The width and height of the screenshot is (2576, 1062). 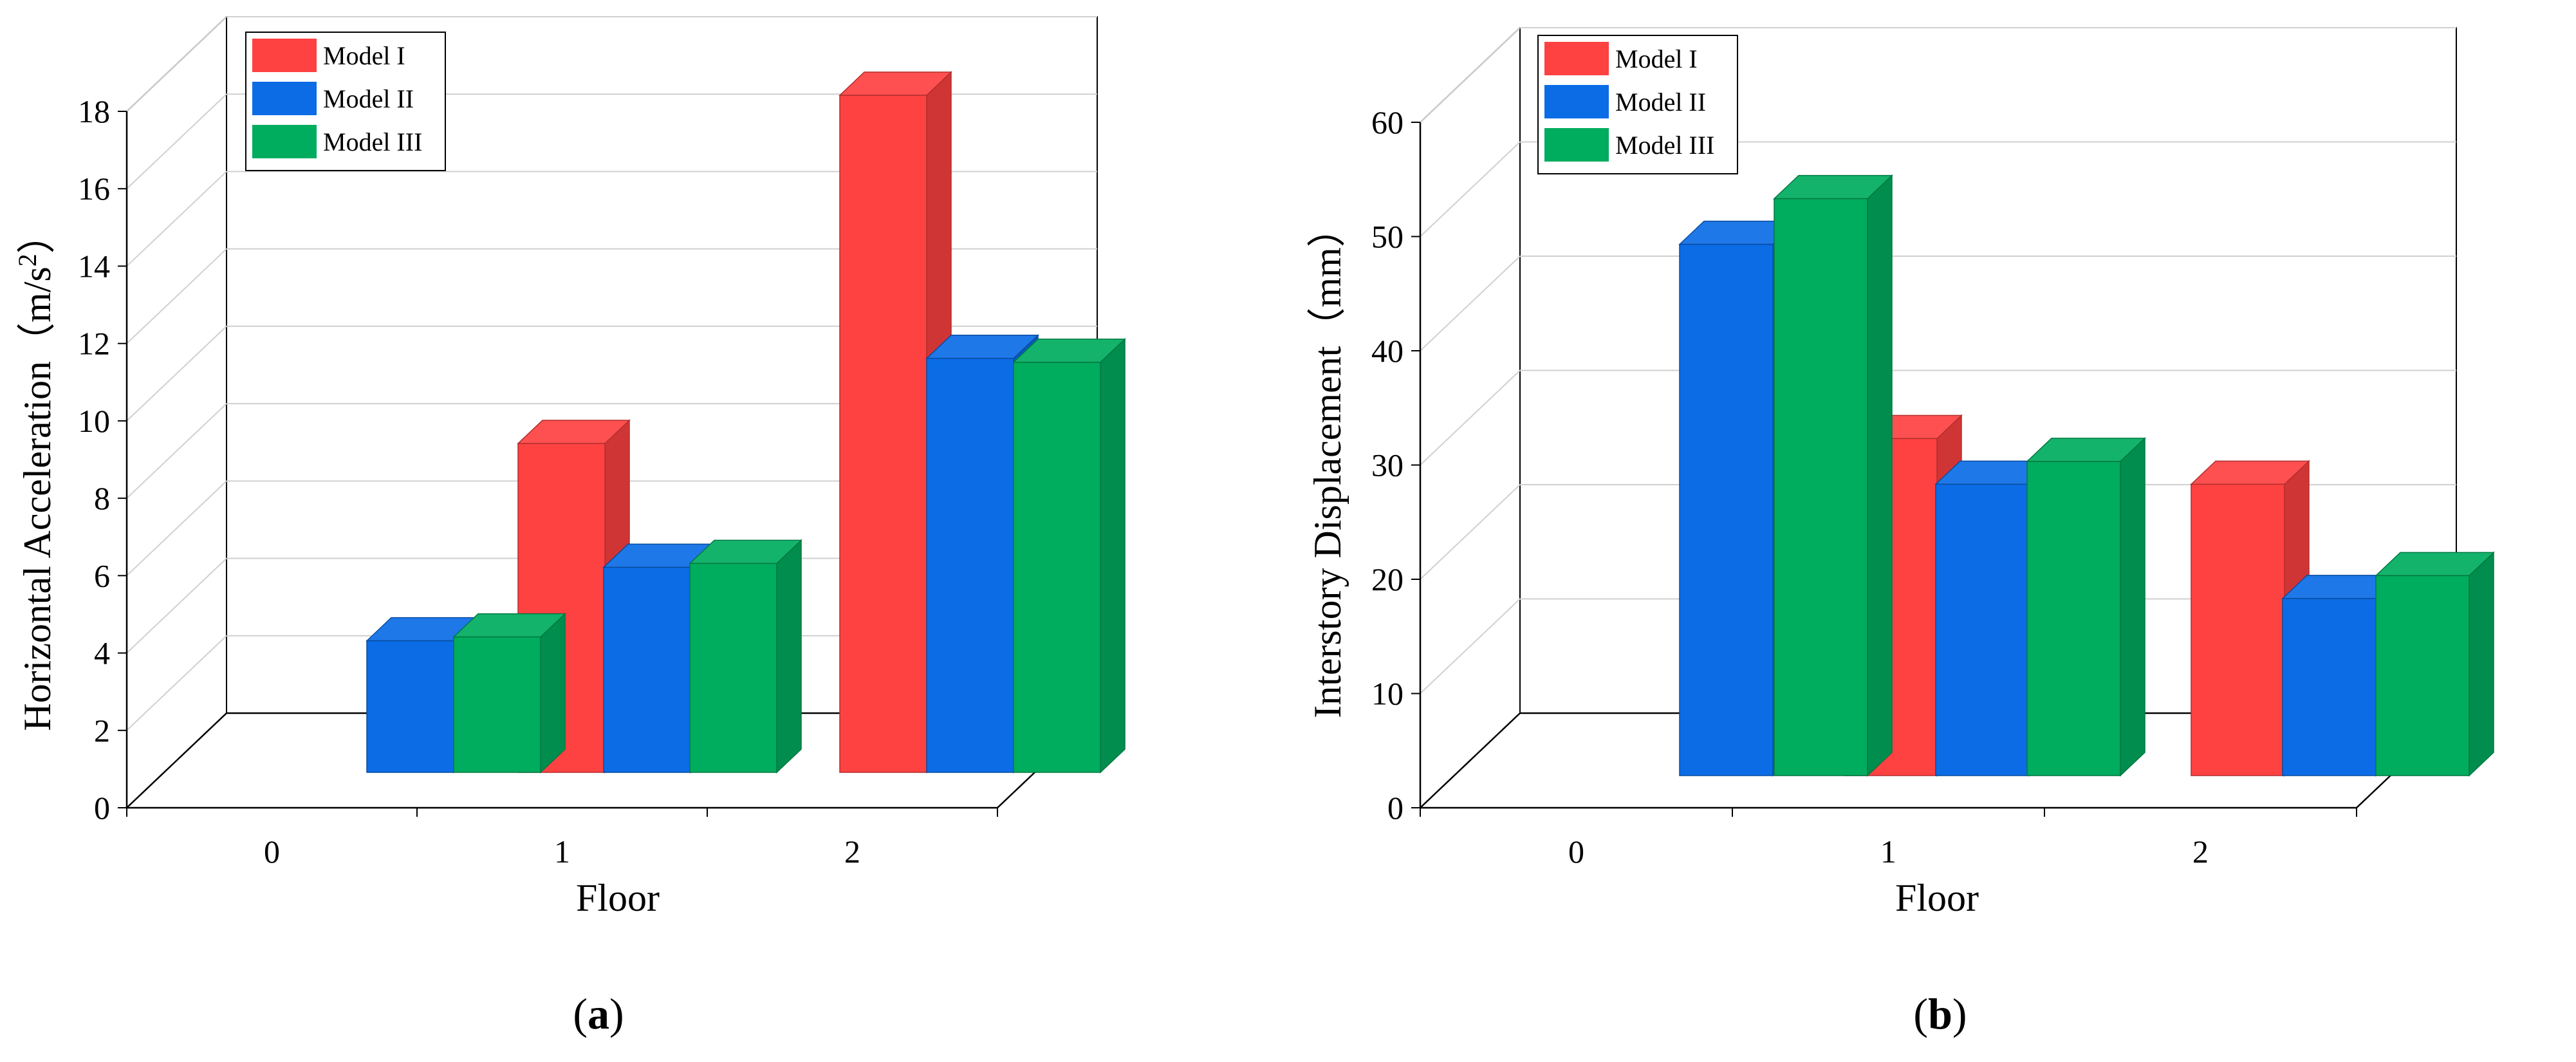 I want to click on y-tick-label: 4, so click(x=102, y=653).